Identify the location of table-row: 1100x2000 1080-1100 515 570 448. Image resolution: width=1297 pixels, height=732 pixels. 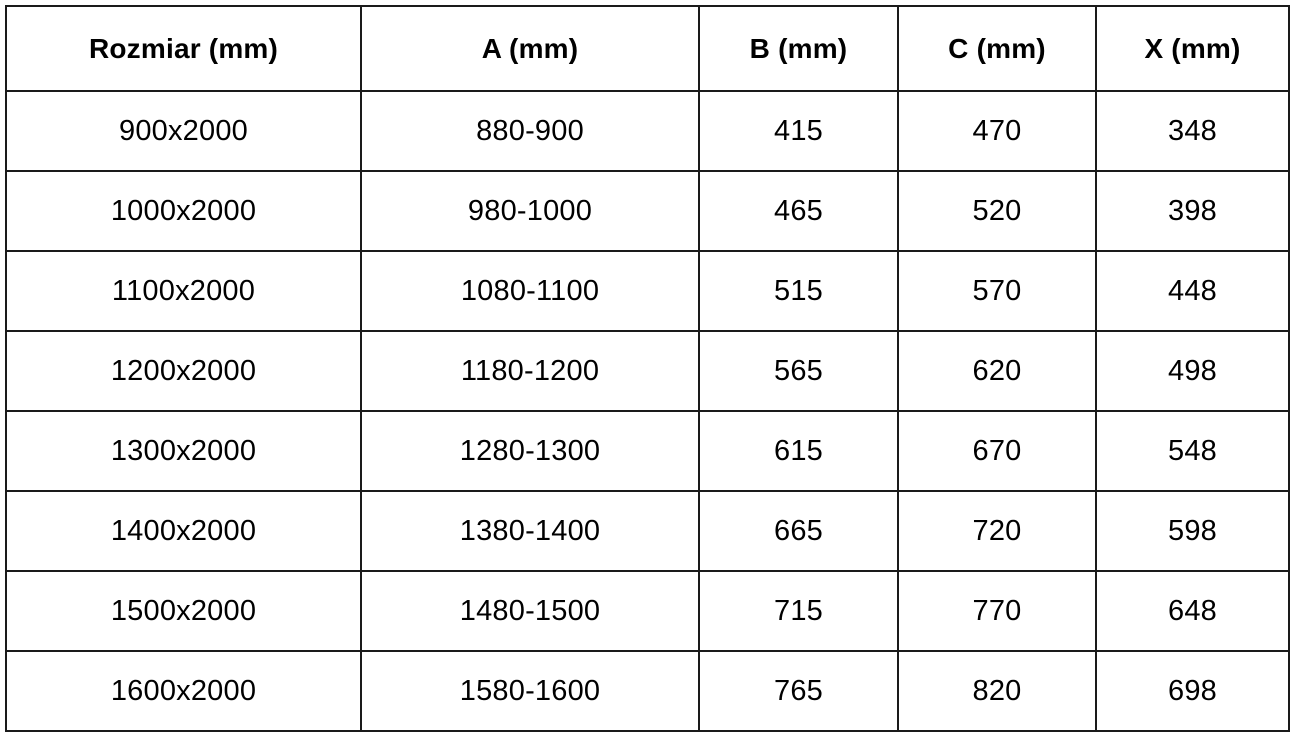
(647, 291).